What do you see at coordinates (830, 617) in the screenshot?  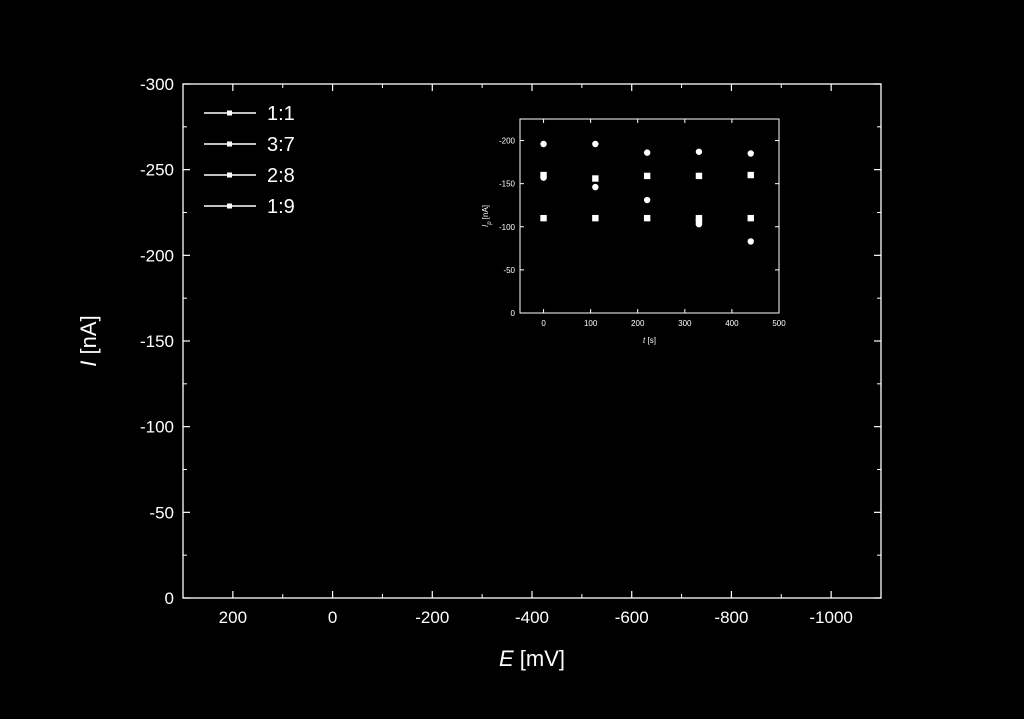 I see `x-tick-label: -1000` at bounding box center [830, 617].